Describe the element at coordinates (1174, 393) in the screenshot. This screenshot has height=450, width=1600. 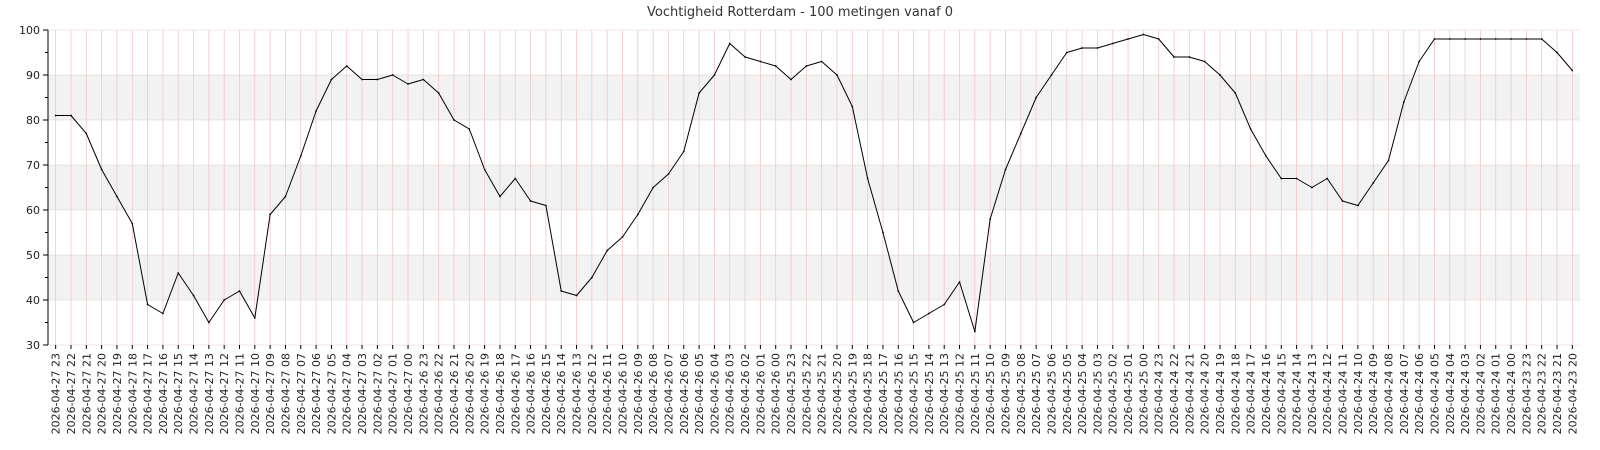
I see `x-tick-label: 2026-04-24 22` at that location.